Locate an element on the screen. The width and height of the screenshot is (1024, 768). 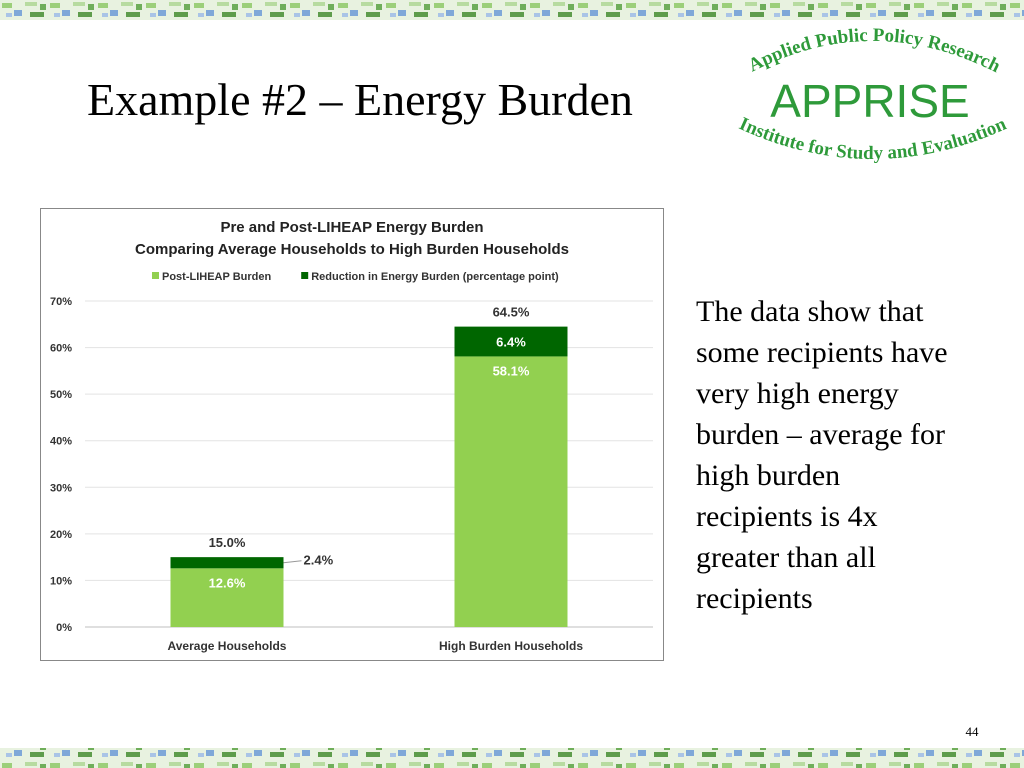
chart-title: Pre and Post-LIHEAP Energy Burden is located at coordinates (351, 227).